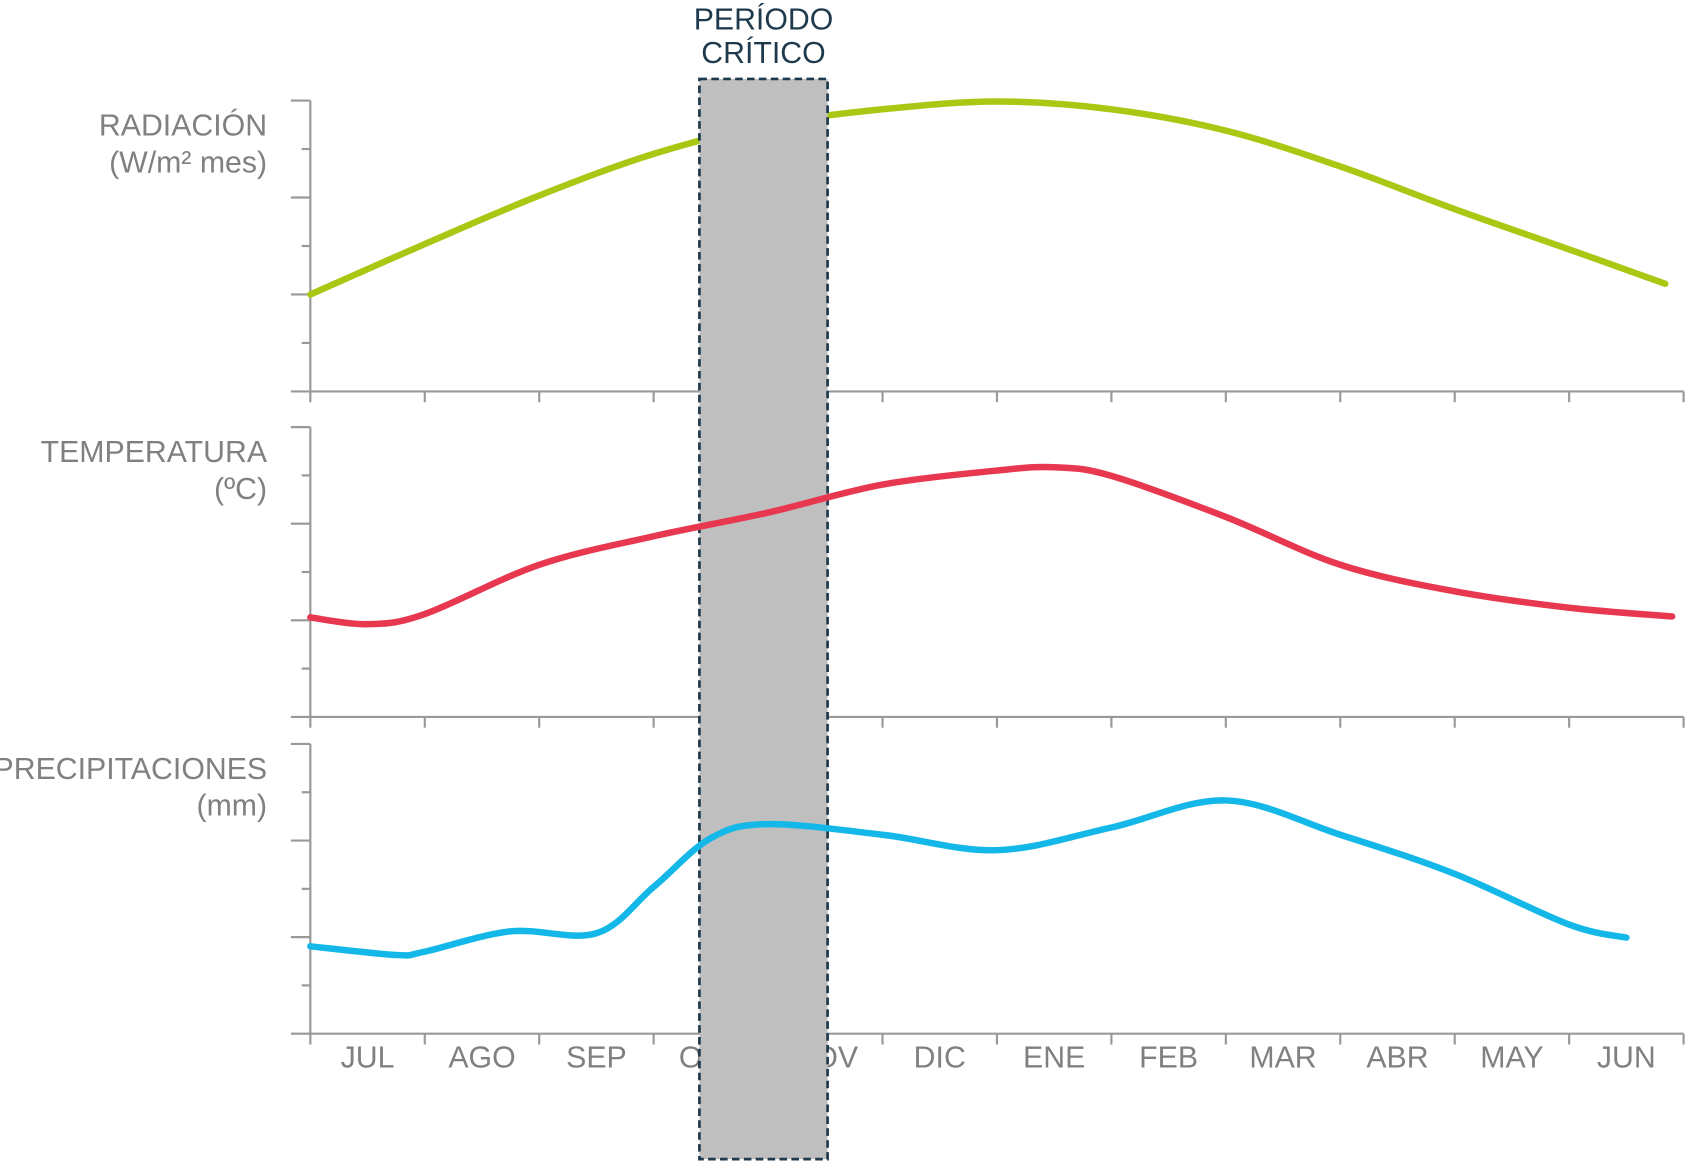 This screenshot has height=1161, width=1690. What do you see at coordinates (763, 619) in the screenshot?
I see `critical-period` at bounding box center [763, 619].